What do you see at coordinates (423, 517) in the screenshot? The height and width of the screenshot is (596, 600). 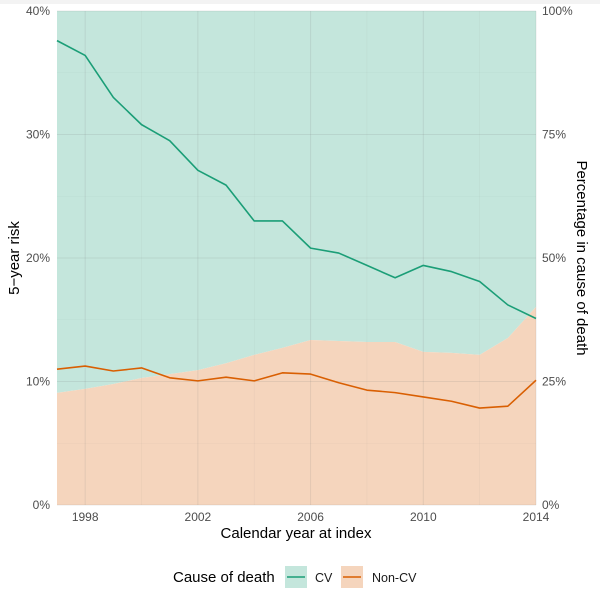 I see `x-tick-label: 2010` at bounding box center [423, 517].